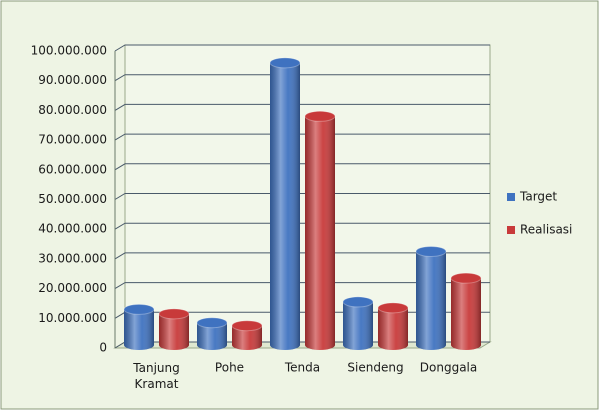  I want to click on x-tick-label: Tanjung Kramat, so click(155, 376).